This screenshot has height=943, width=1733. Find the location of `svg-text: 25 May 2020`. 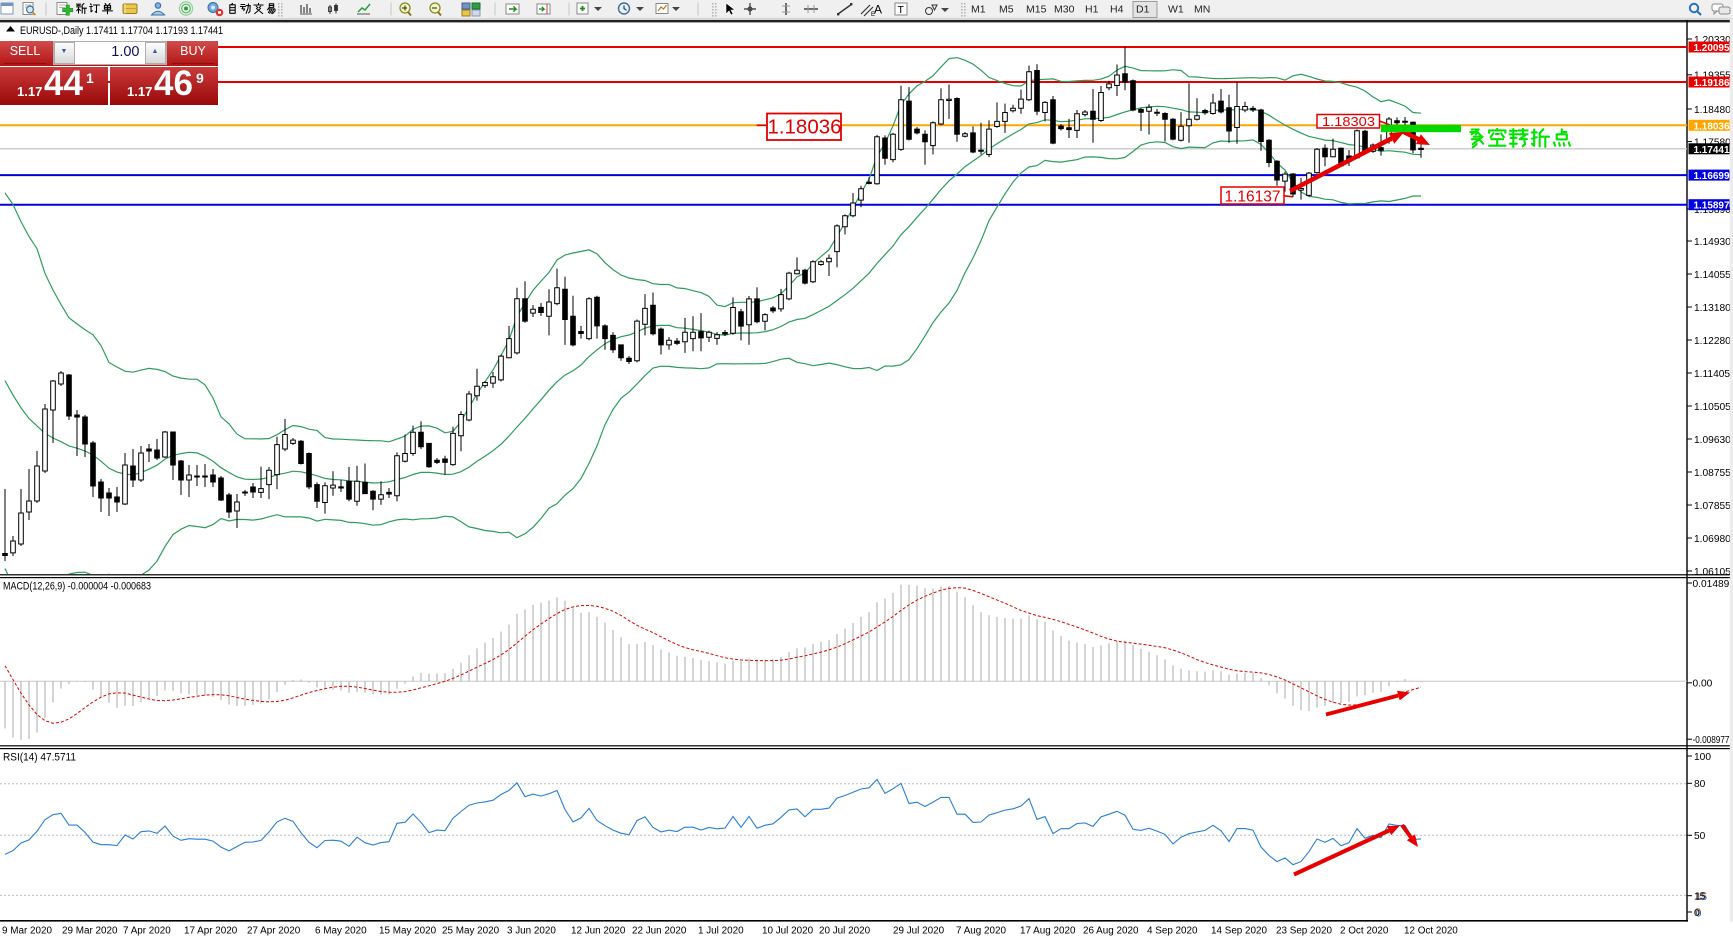

svg-text: 25 May 2020 is located at coordinates (471, 931).